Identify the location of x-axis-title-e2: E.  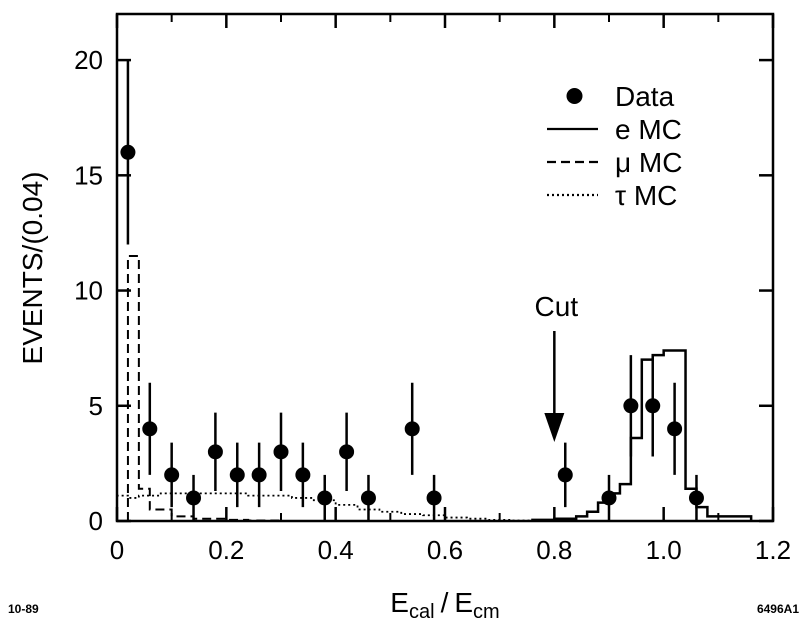
(463, 602).